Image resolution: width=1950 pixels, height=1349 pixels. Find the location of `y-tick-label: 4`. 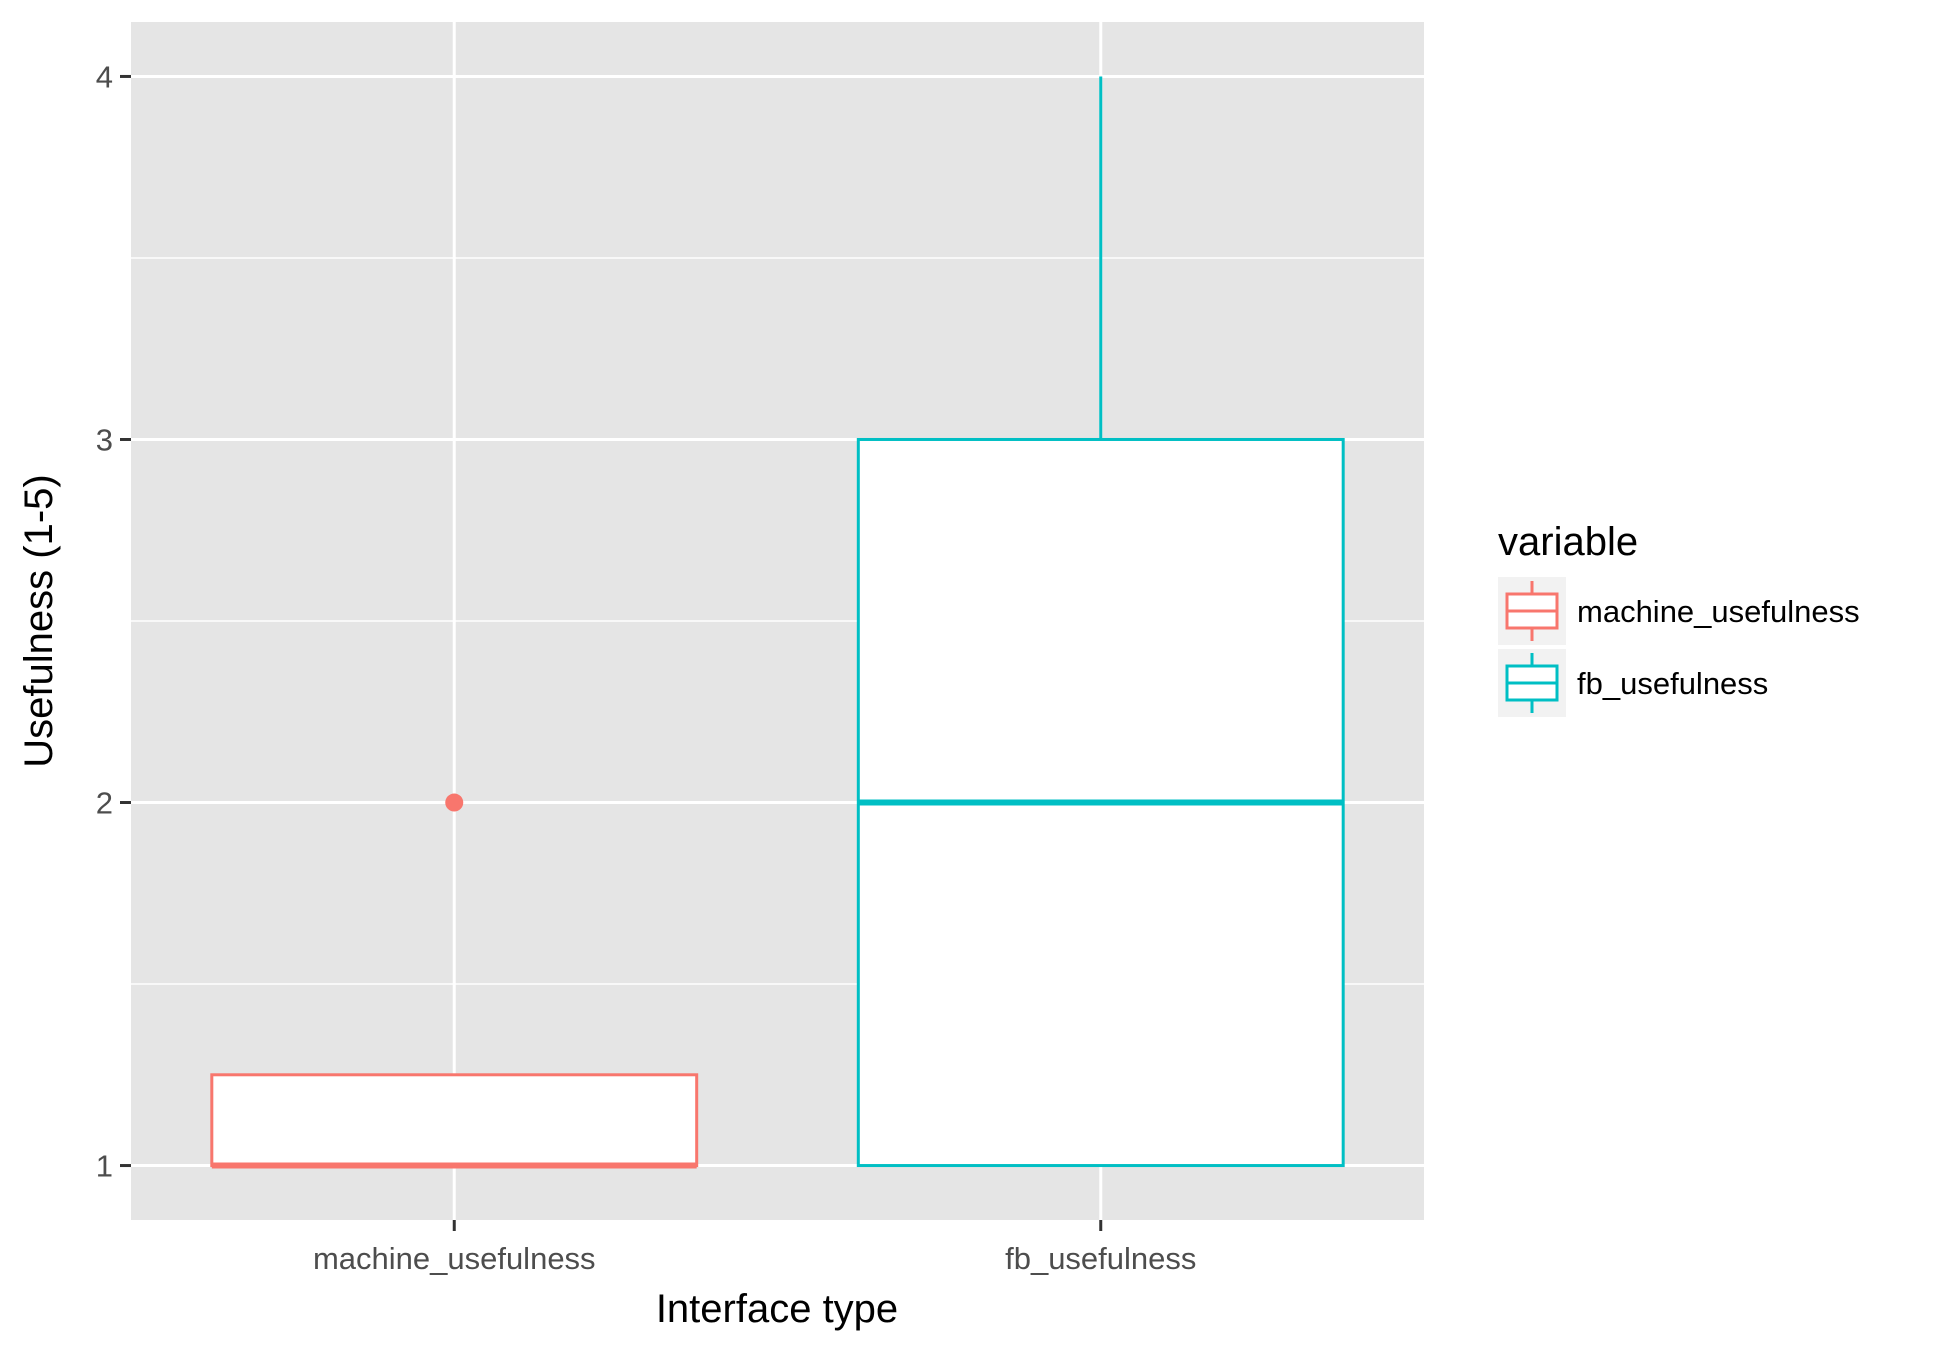

y-tick-label: 4 is located at coordinates (104, 76).